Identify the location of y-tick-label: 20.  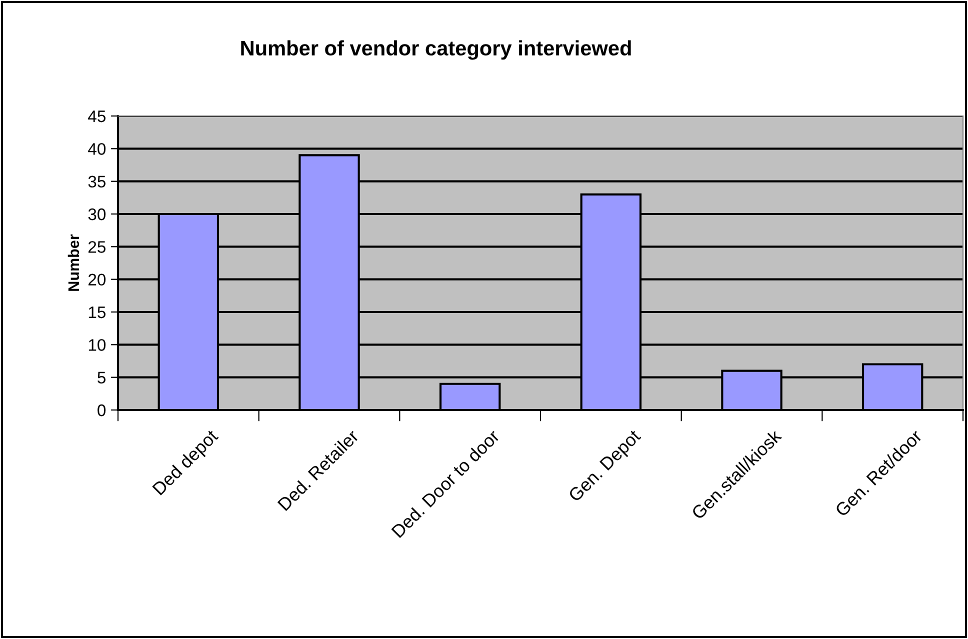
(97, 280).